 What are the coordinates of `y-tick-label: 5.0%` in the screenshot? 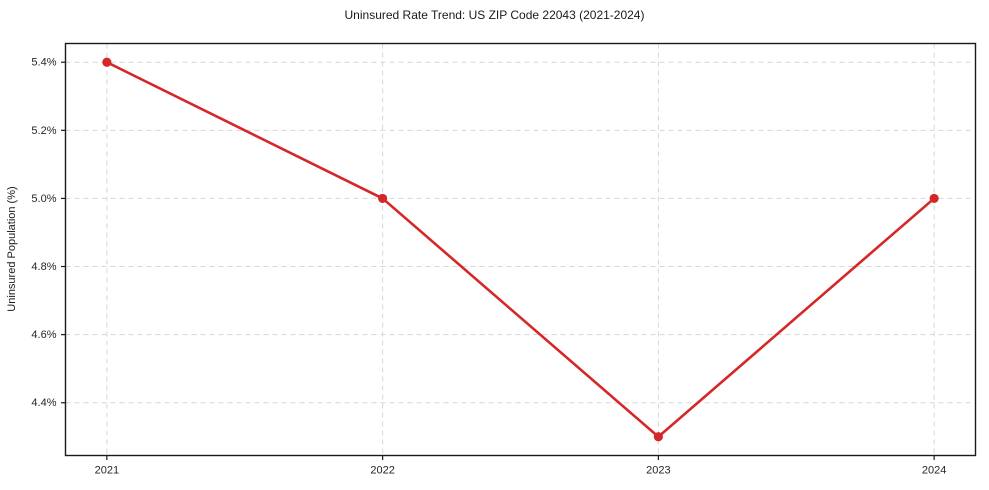 It's located at (43, 199).